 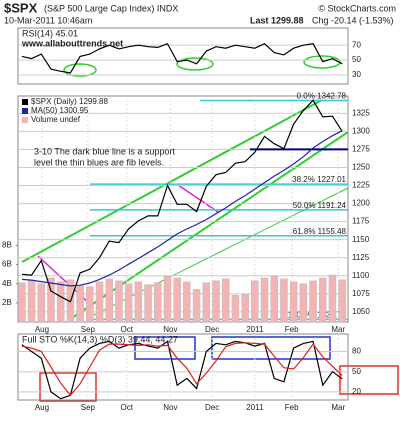 I want to click on y-tick-label: 1175, so click(x=361, y=221).